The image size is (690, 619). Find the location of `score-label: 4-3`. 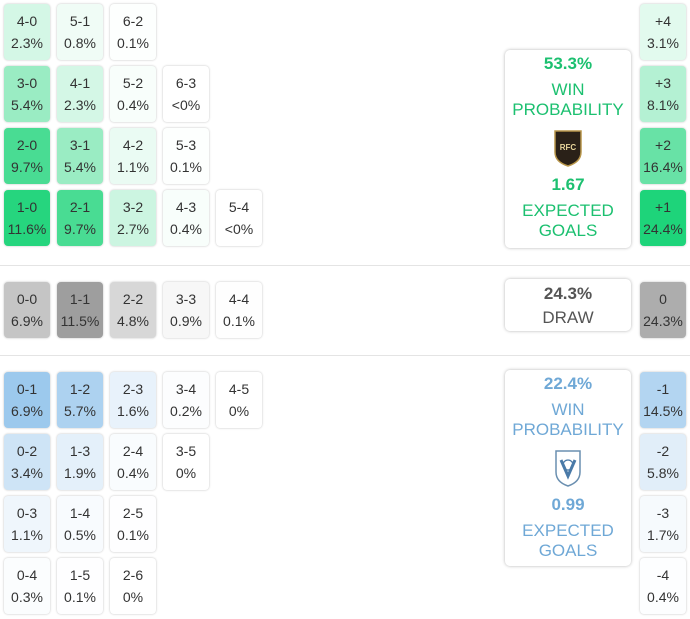

score-label: 4-3 is located at coordinates (186, 207).